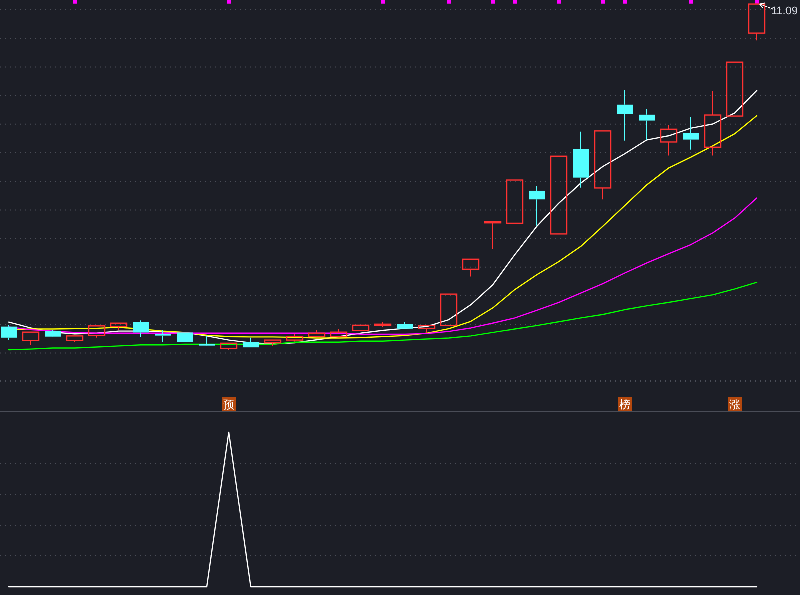 Image resolution: width=800 pixels, height=595 pixels. What do you see at coordinates (713, 123) in the screenshot?
I see `candlestick` at bounding box center [713, 123].